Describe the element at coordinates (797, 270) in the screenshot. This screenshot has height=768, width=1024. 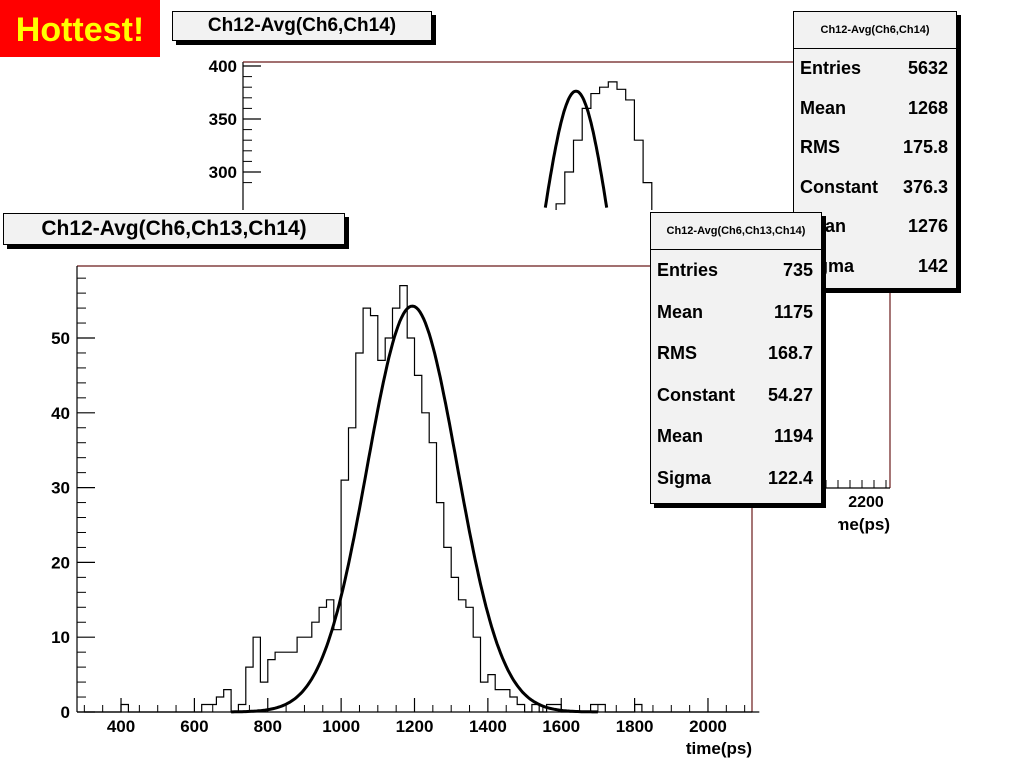
I see `stats-value: 735` at that location.